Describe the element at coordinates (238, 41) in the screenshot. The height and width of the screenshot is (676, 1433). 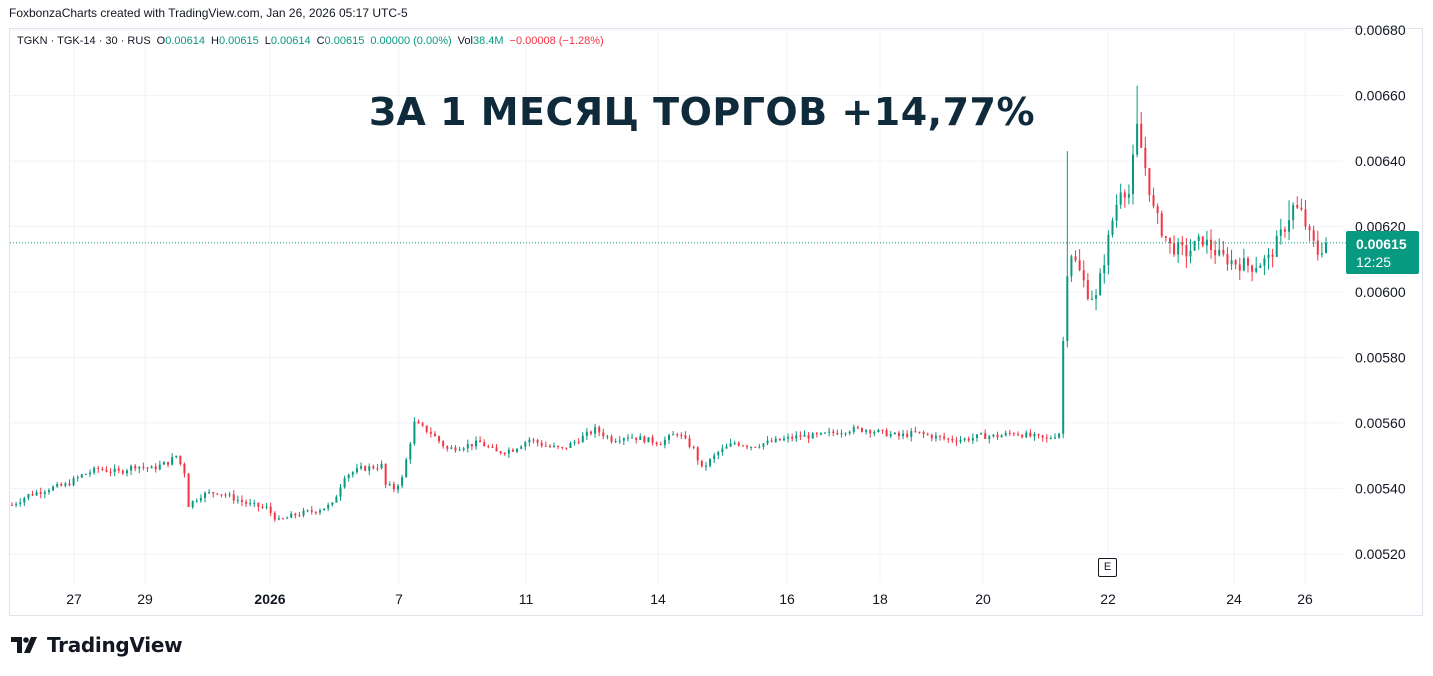
I see `legend-high-value: 0.00615` at that location.